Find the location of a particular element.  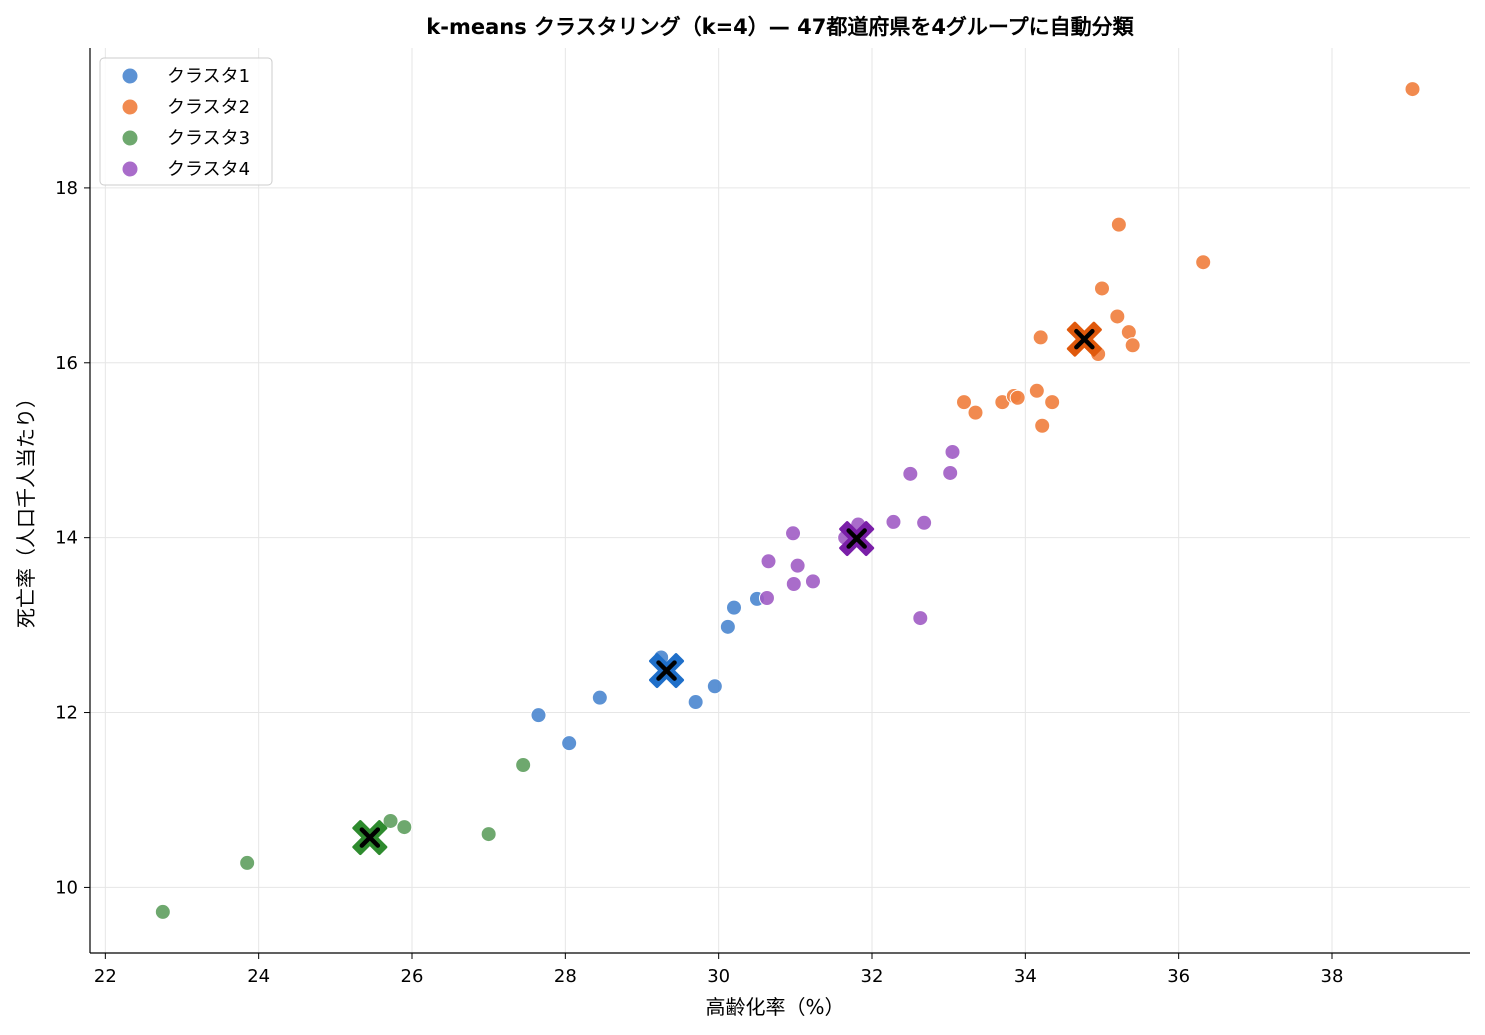

legend-box is located at coordinates (186, 121).